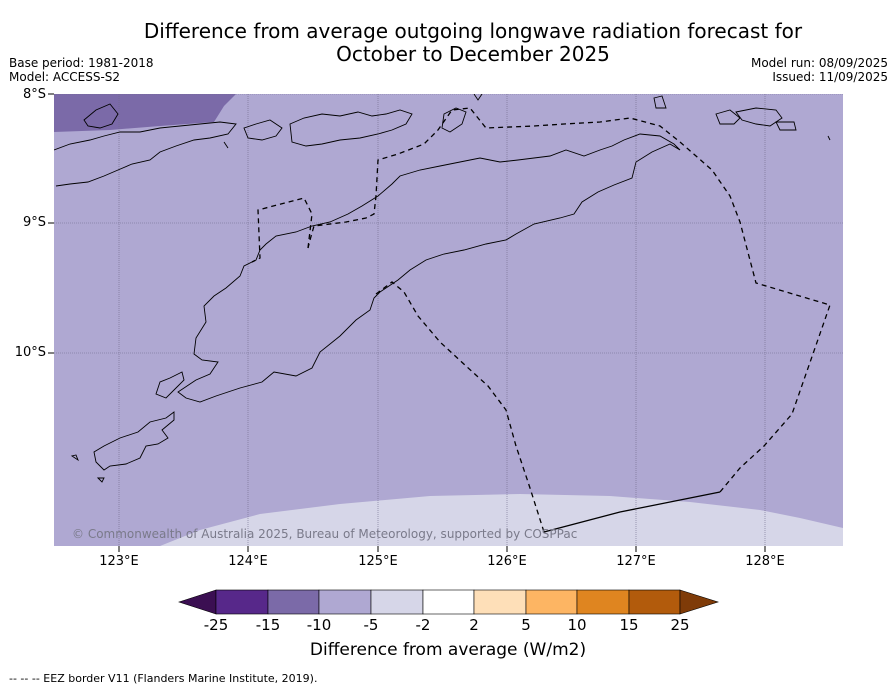 This screenshot has height=690, width=896. What do you see at coordinates (629, 625) in the screenshot?
I see `colorbar-tick: 15` at bounding box center [629, 625].